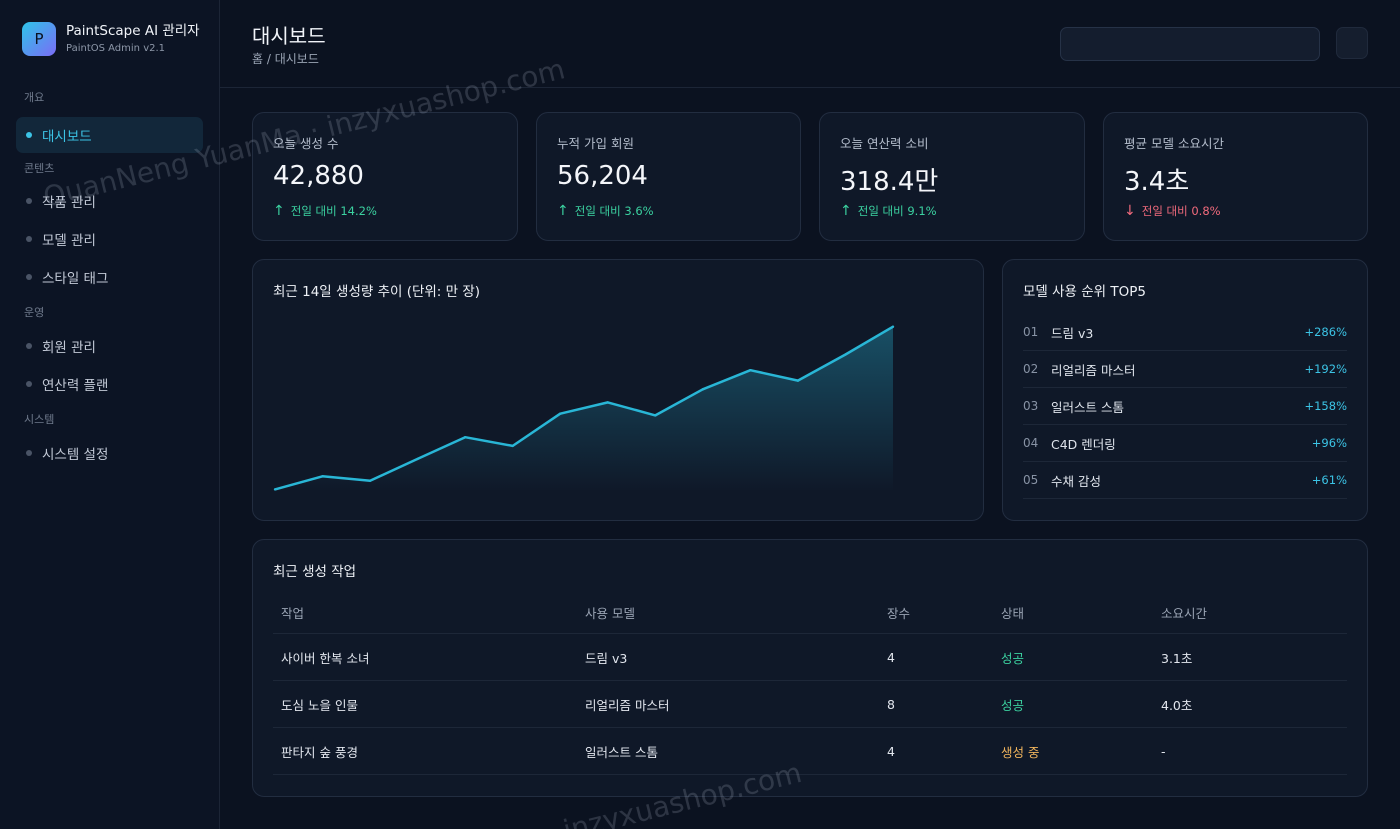 Image resolution: width=1400 pixels, height=829 pixels. Describe the element at coordinates (109, 135) in the screenshot. I see `sidebar-item-dashboard: 대시보드` at that location.